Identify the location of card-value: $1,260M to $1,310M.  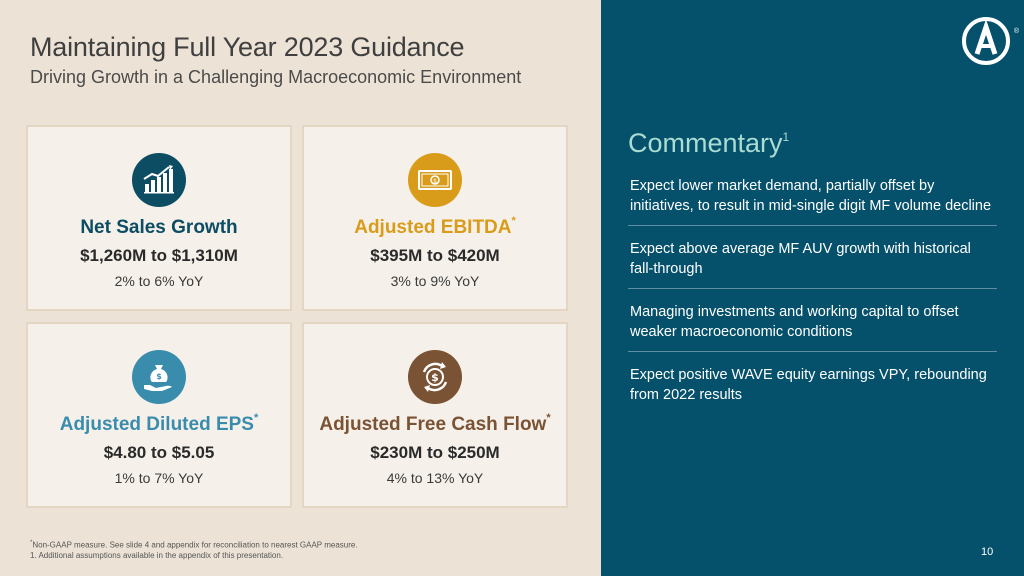
(159, 255).